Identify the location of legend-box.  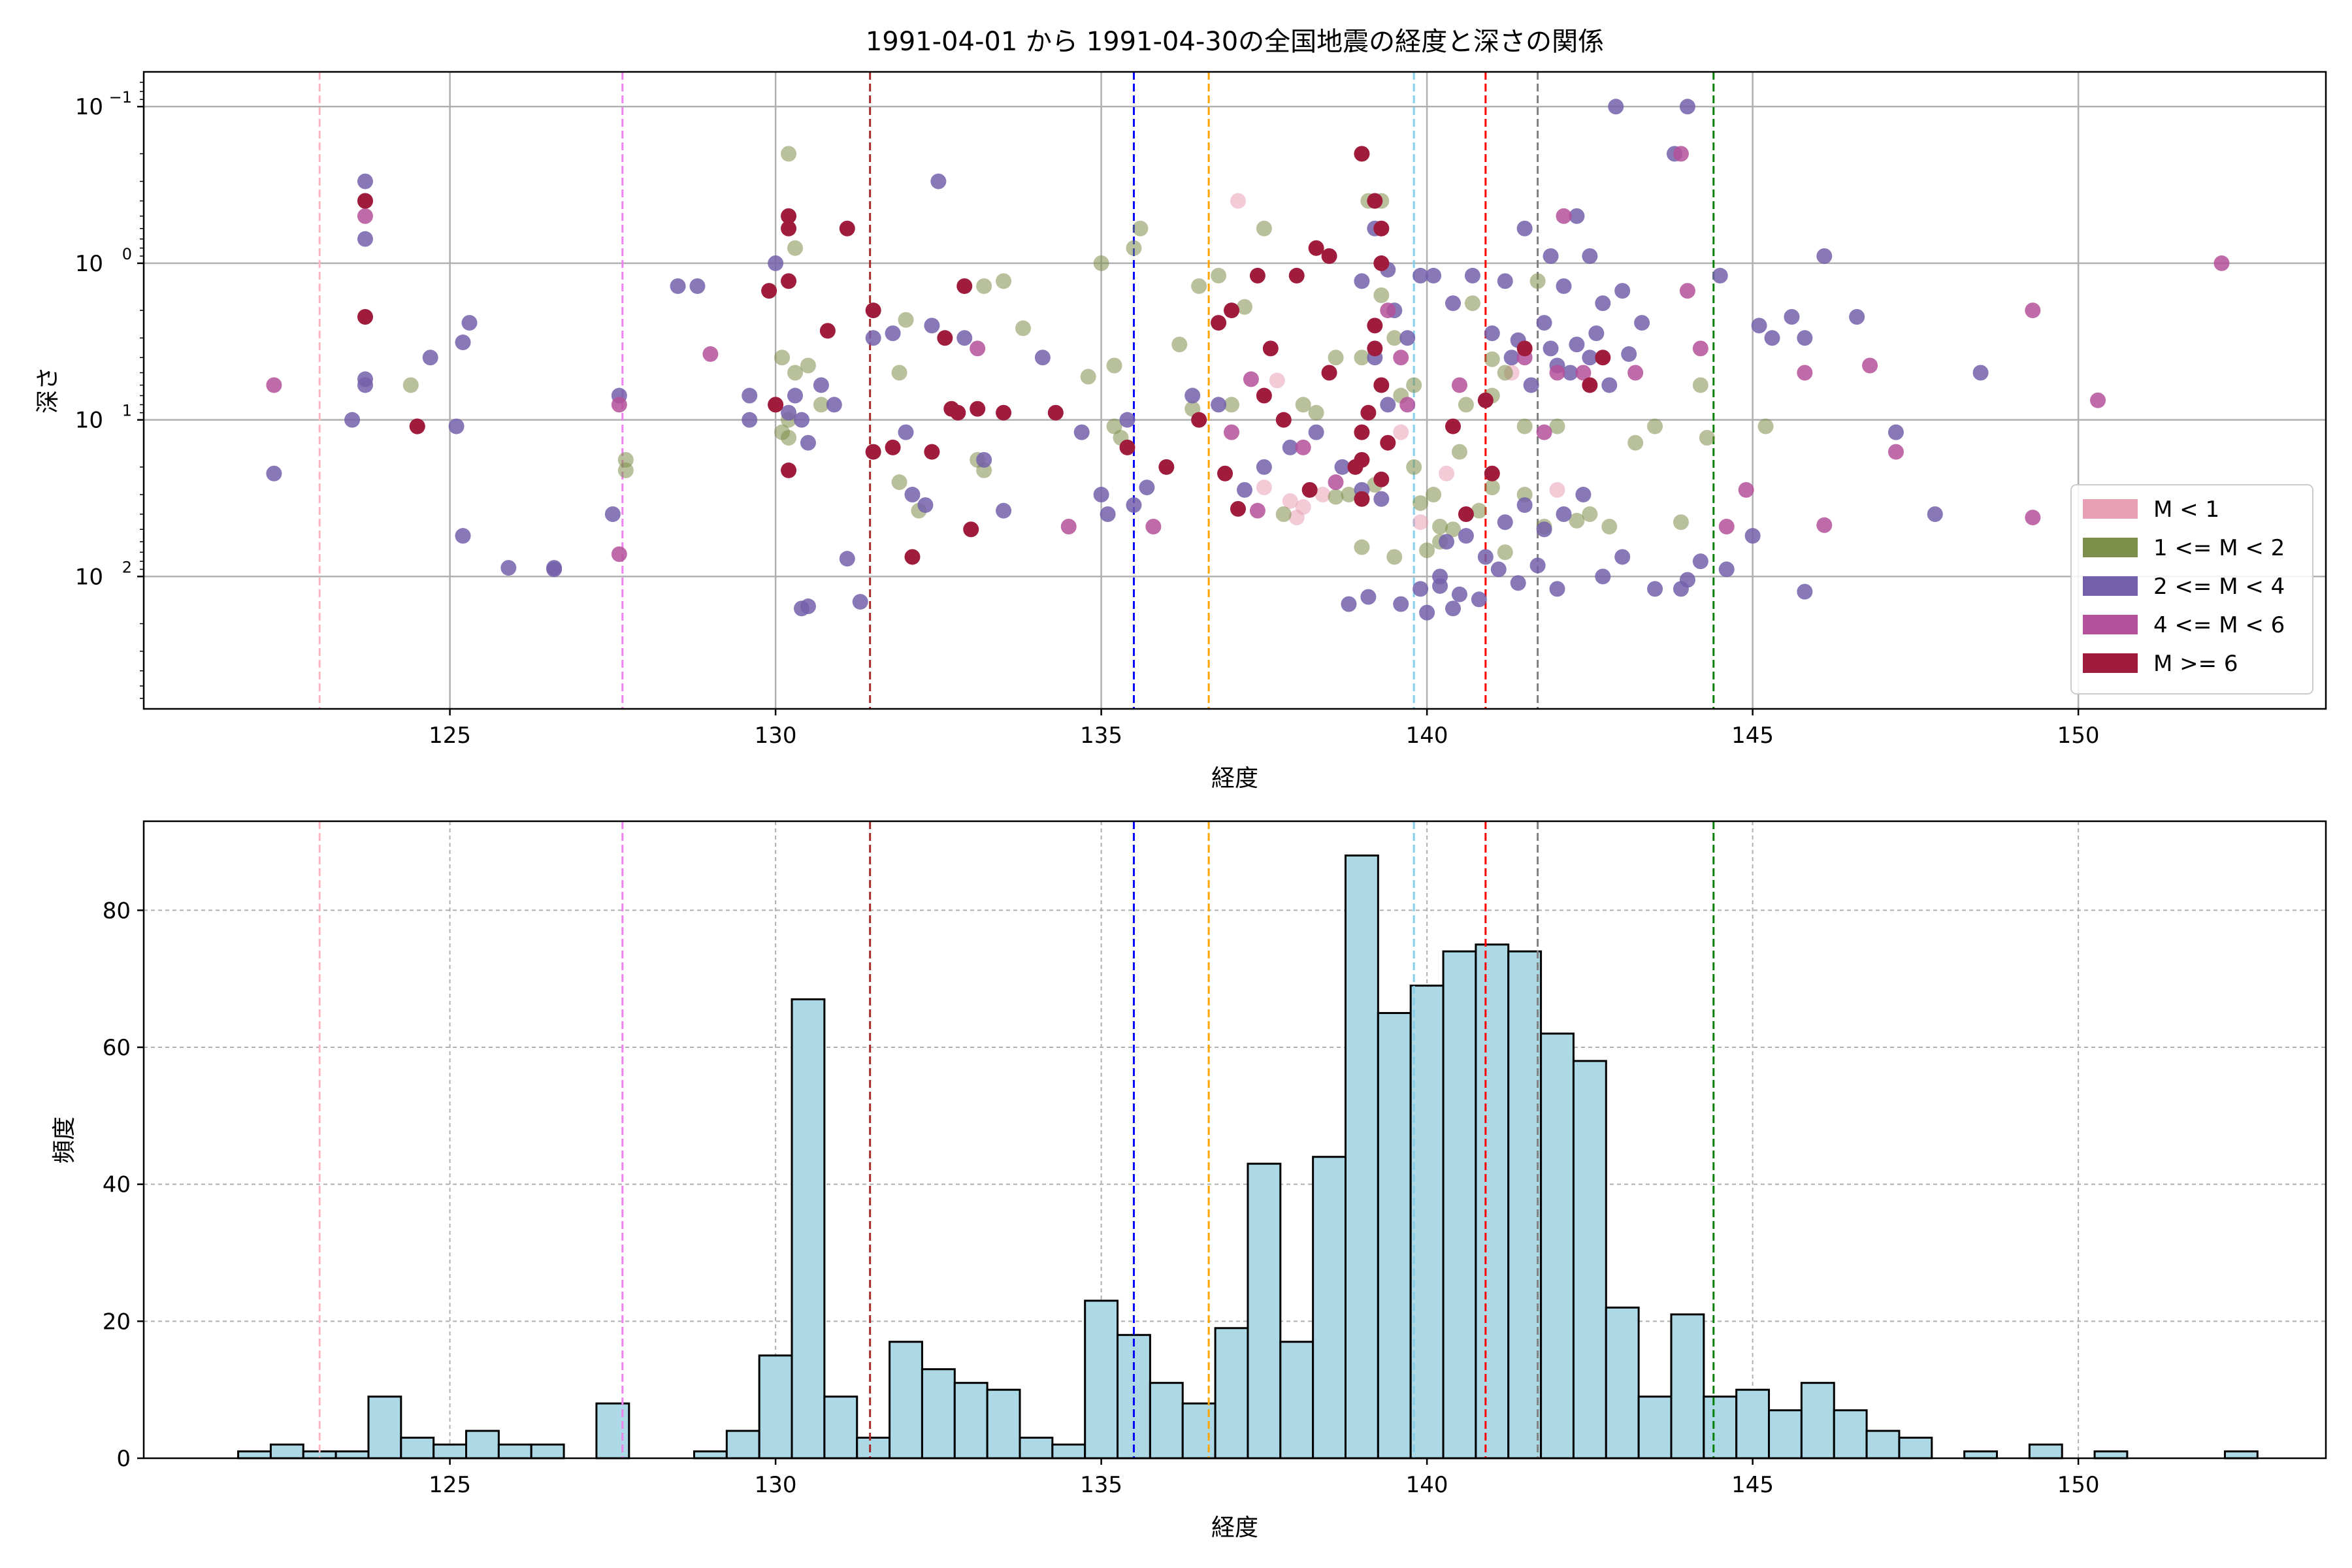
(2191, 589).